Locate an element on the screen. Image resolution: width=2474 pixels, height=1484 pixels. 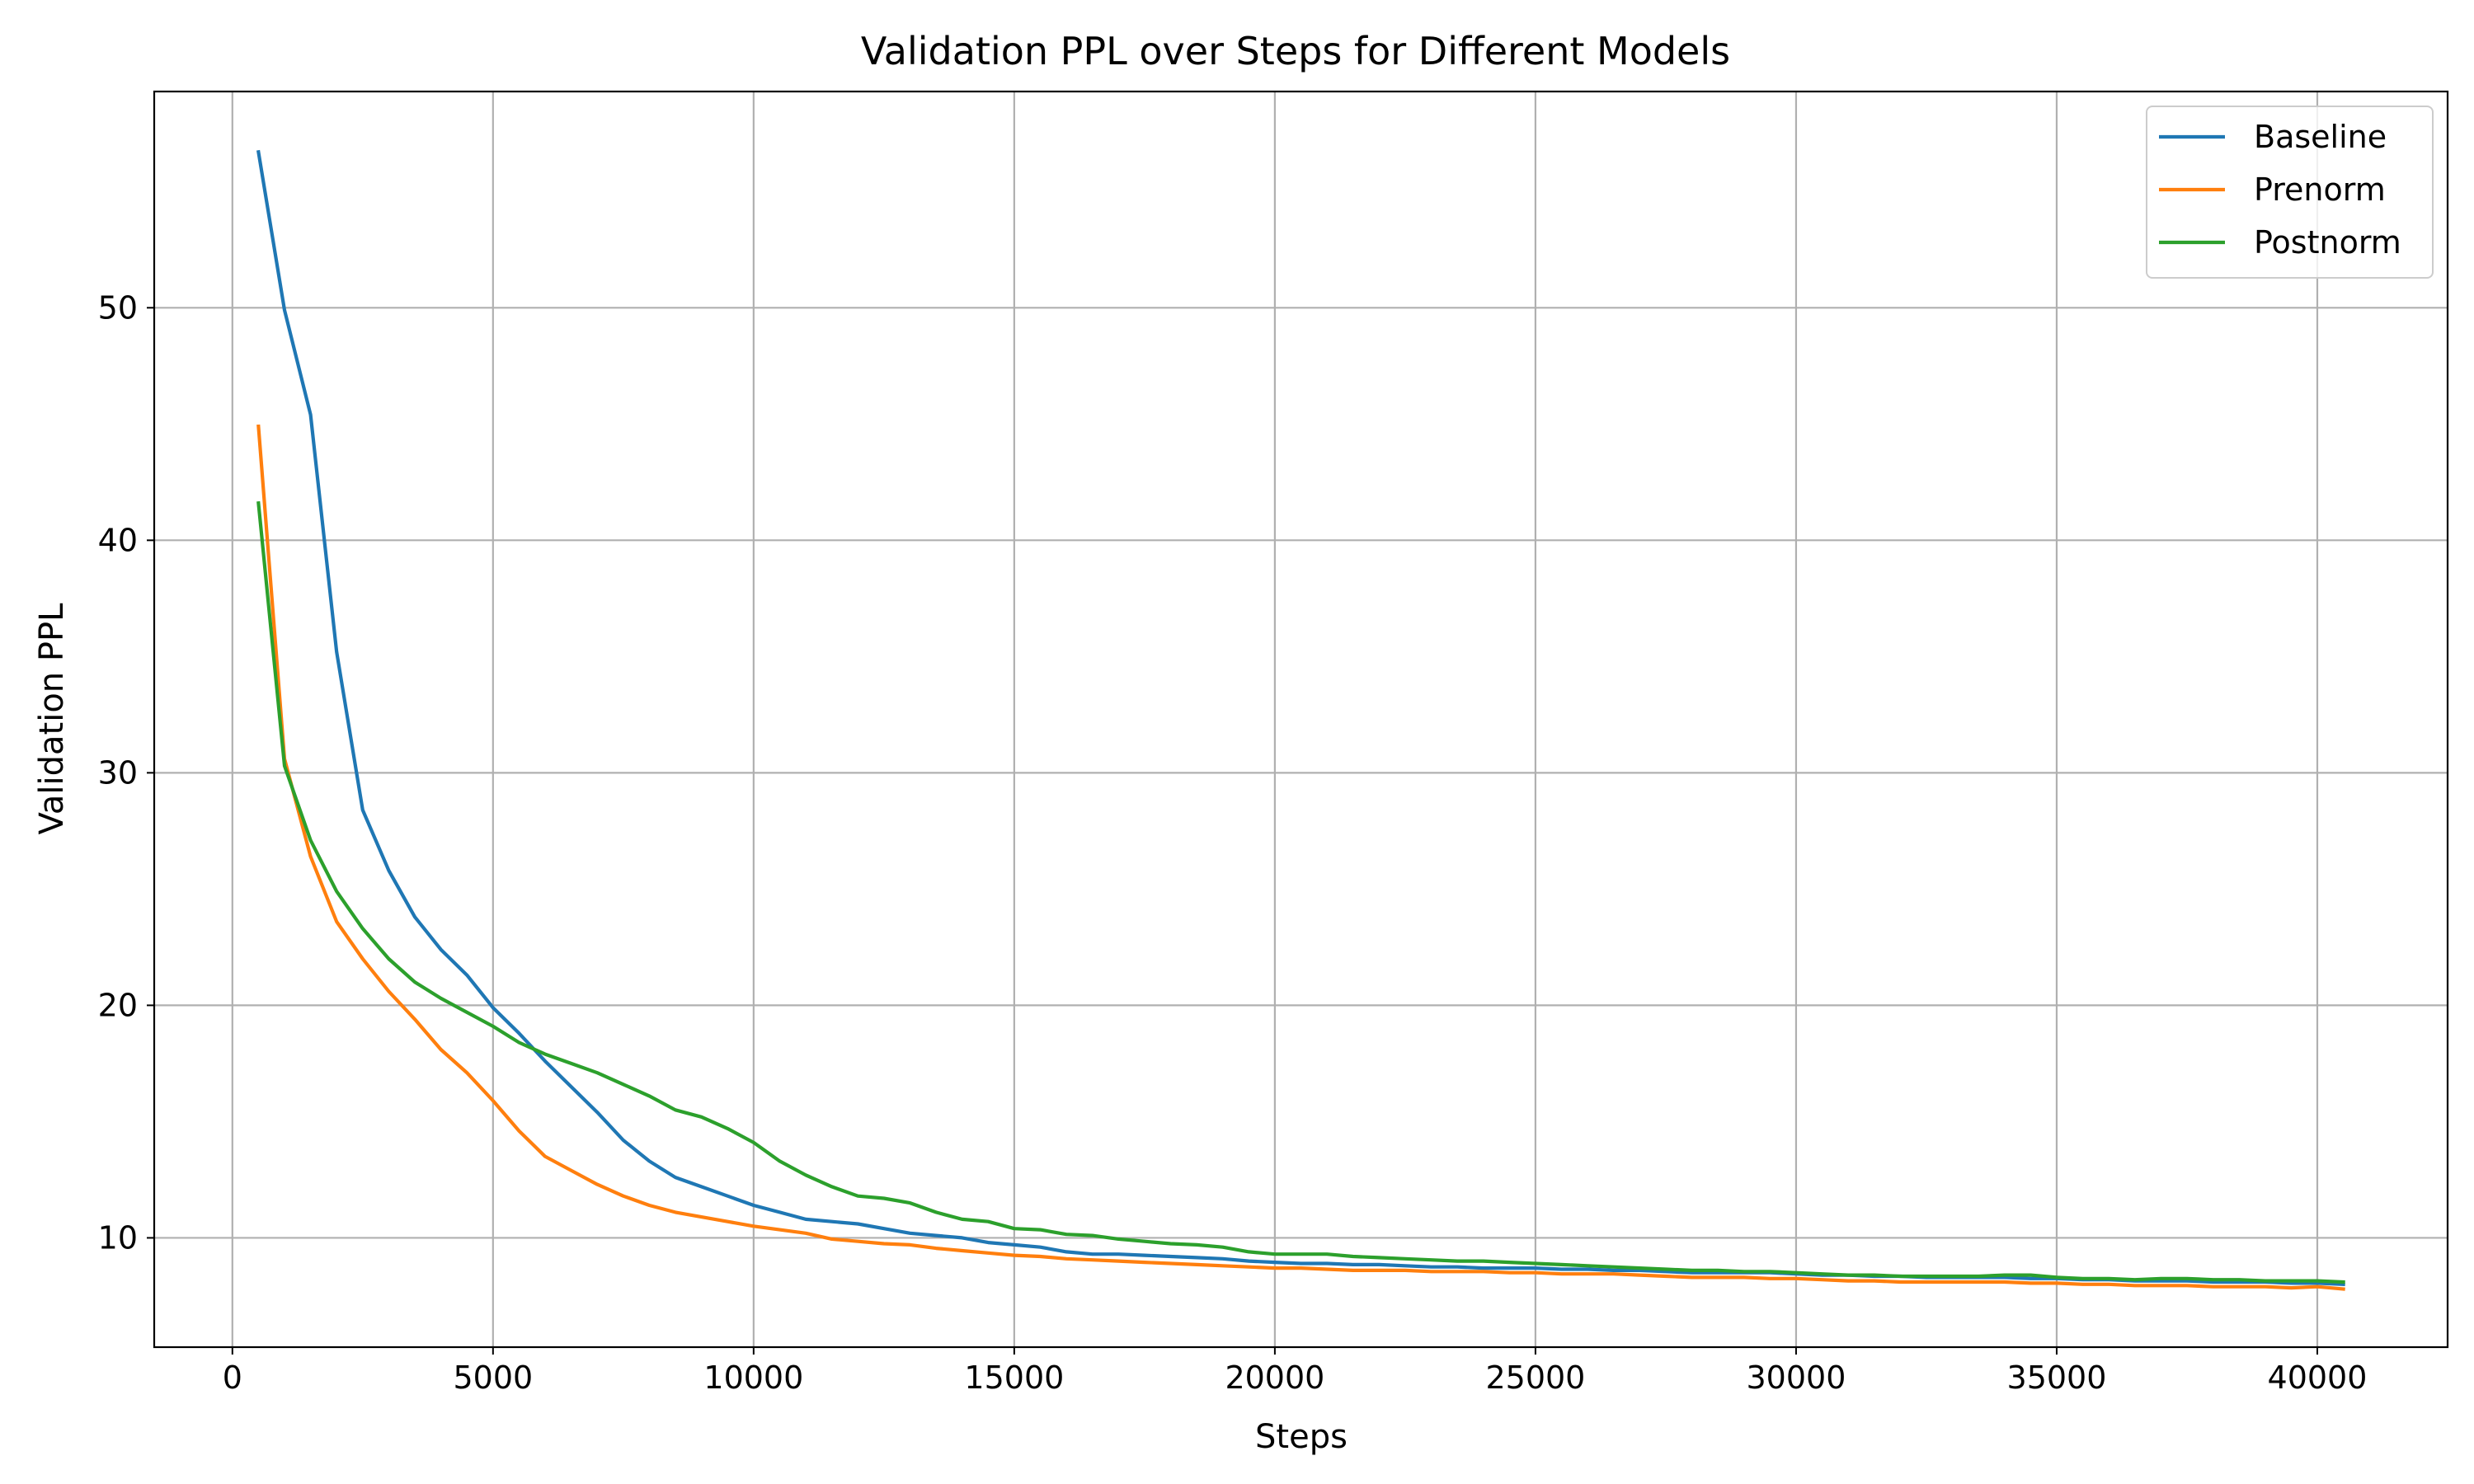
y-axis-ticks: 10 20 30 40 50 is located at coordinates (126, 772).